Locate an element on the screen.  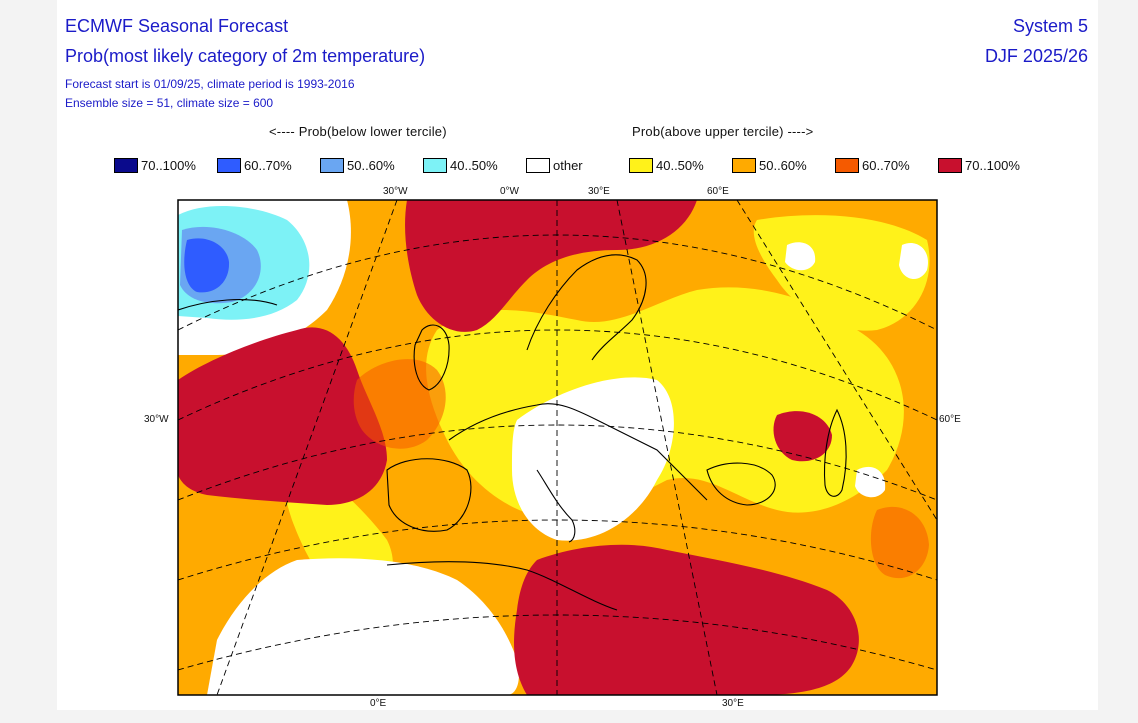
parallel-30n is located at coordinates (557, 642).